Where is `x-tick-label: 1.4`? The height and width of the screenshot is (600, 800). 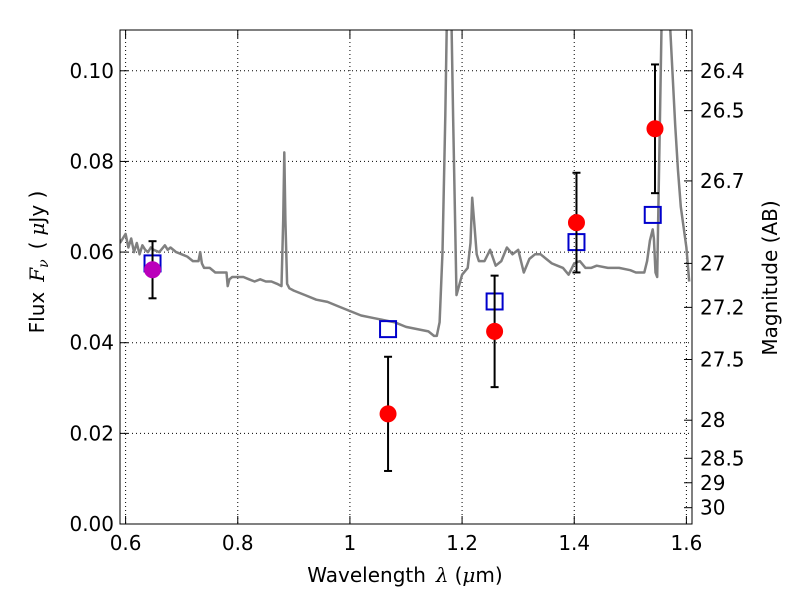 x-tick-label: 1.4 is located at coordinates (574, 543).